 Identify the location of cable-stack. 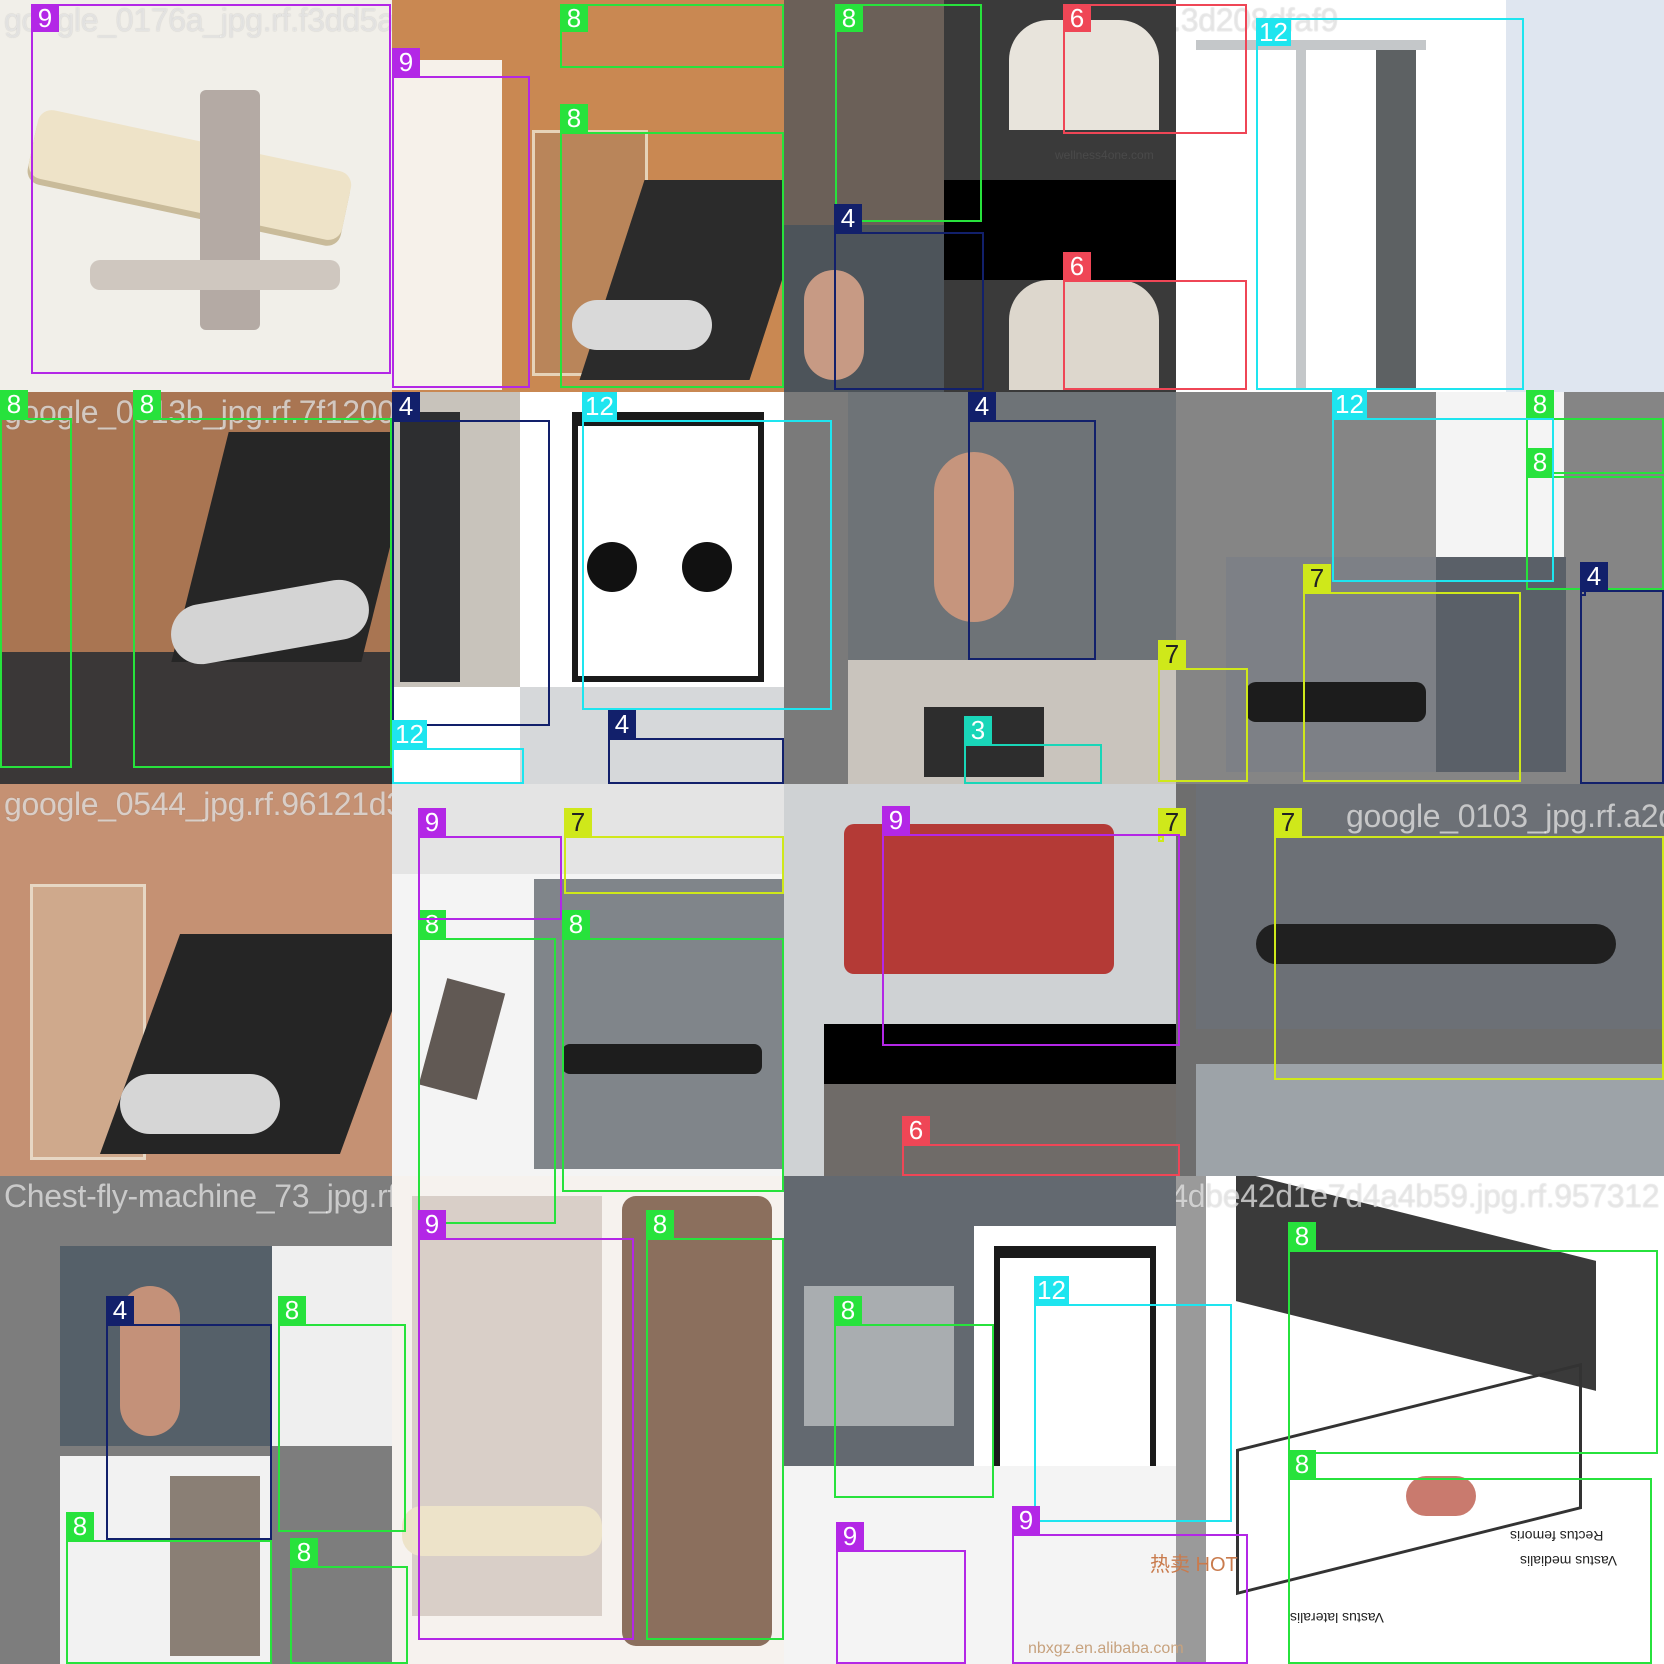
(430, 547).